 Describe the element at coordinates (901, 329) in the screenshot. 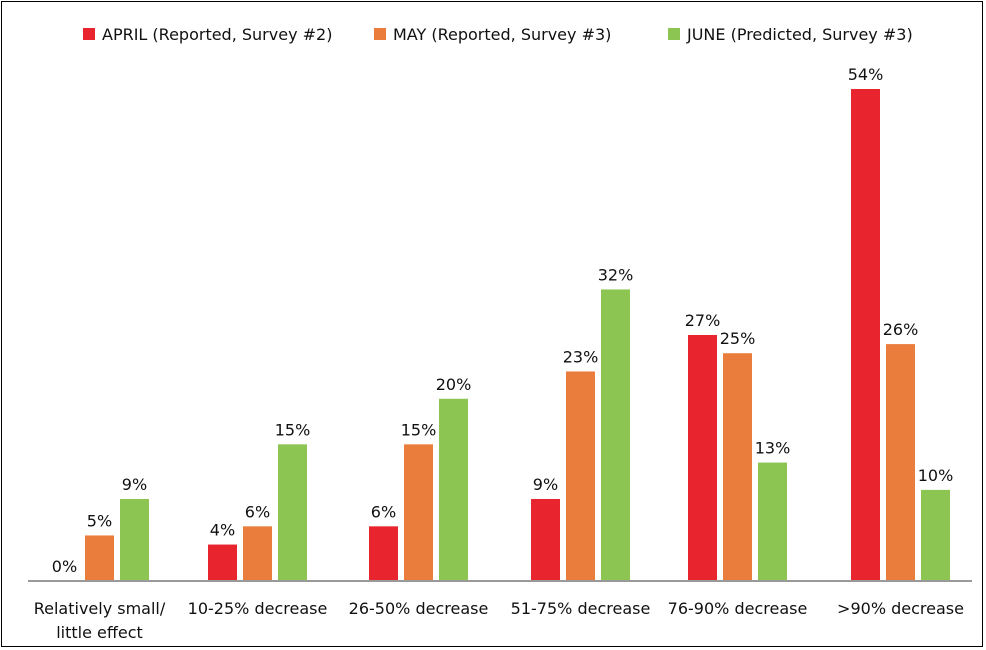

I see `data-label: 26%` at that location.